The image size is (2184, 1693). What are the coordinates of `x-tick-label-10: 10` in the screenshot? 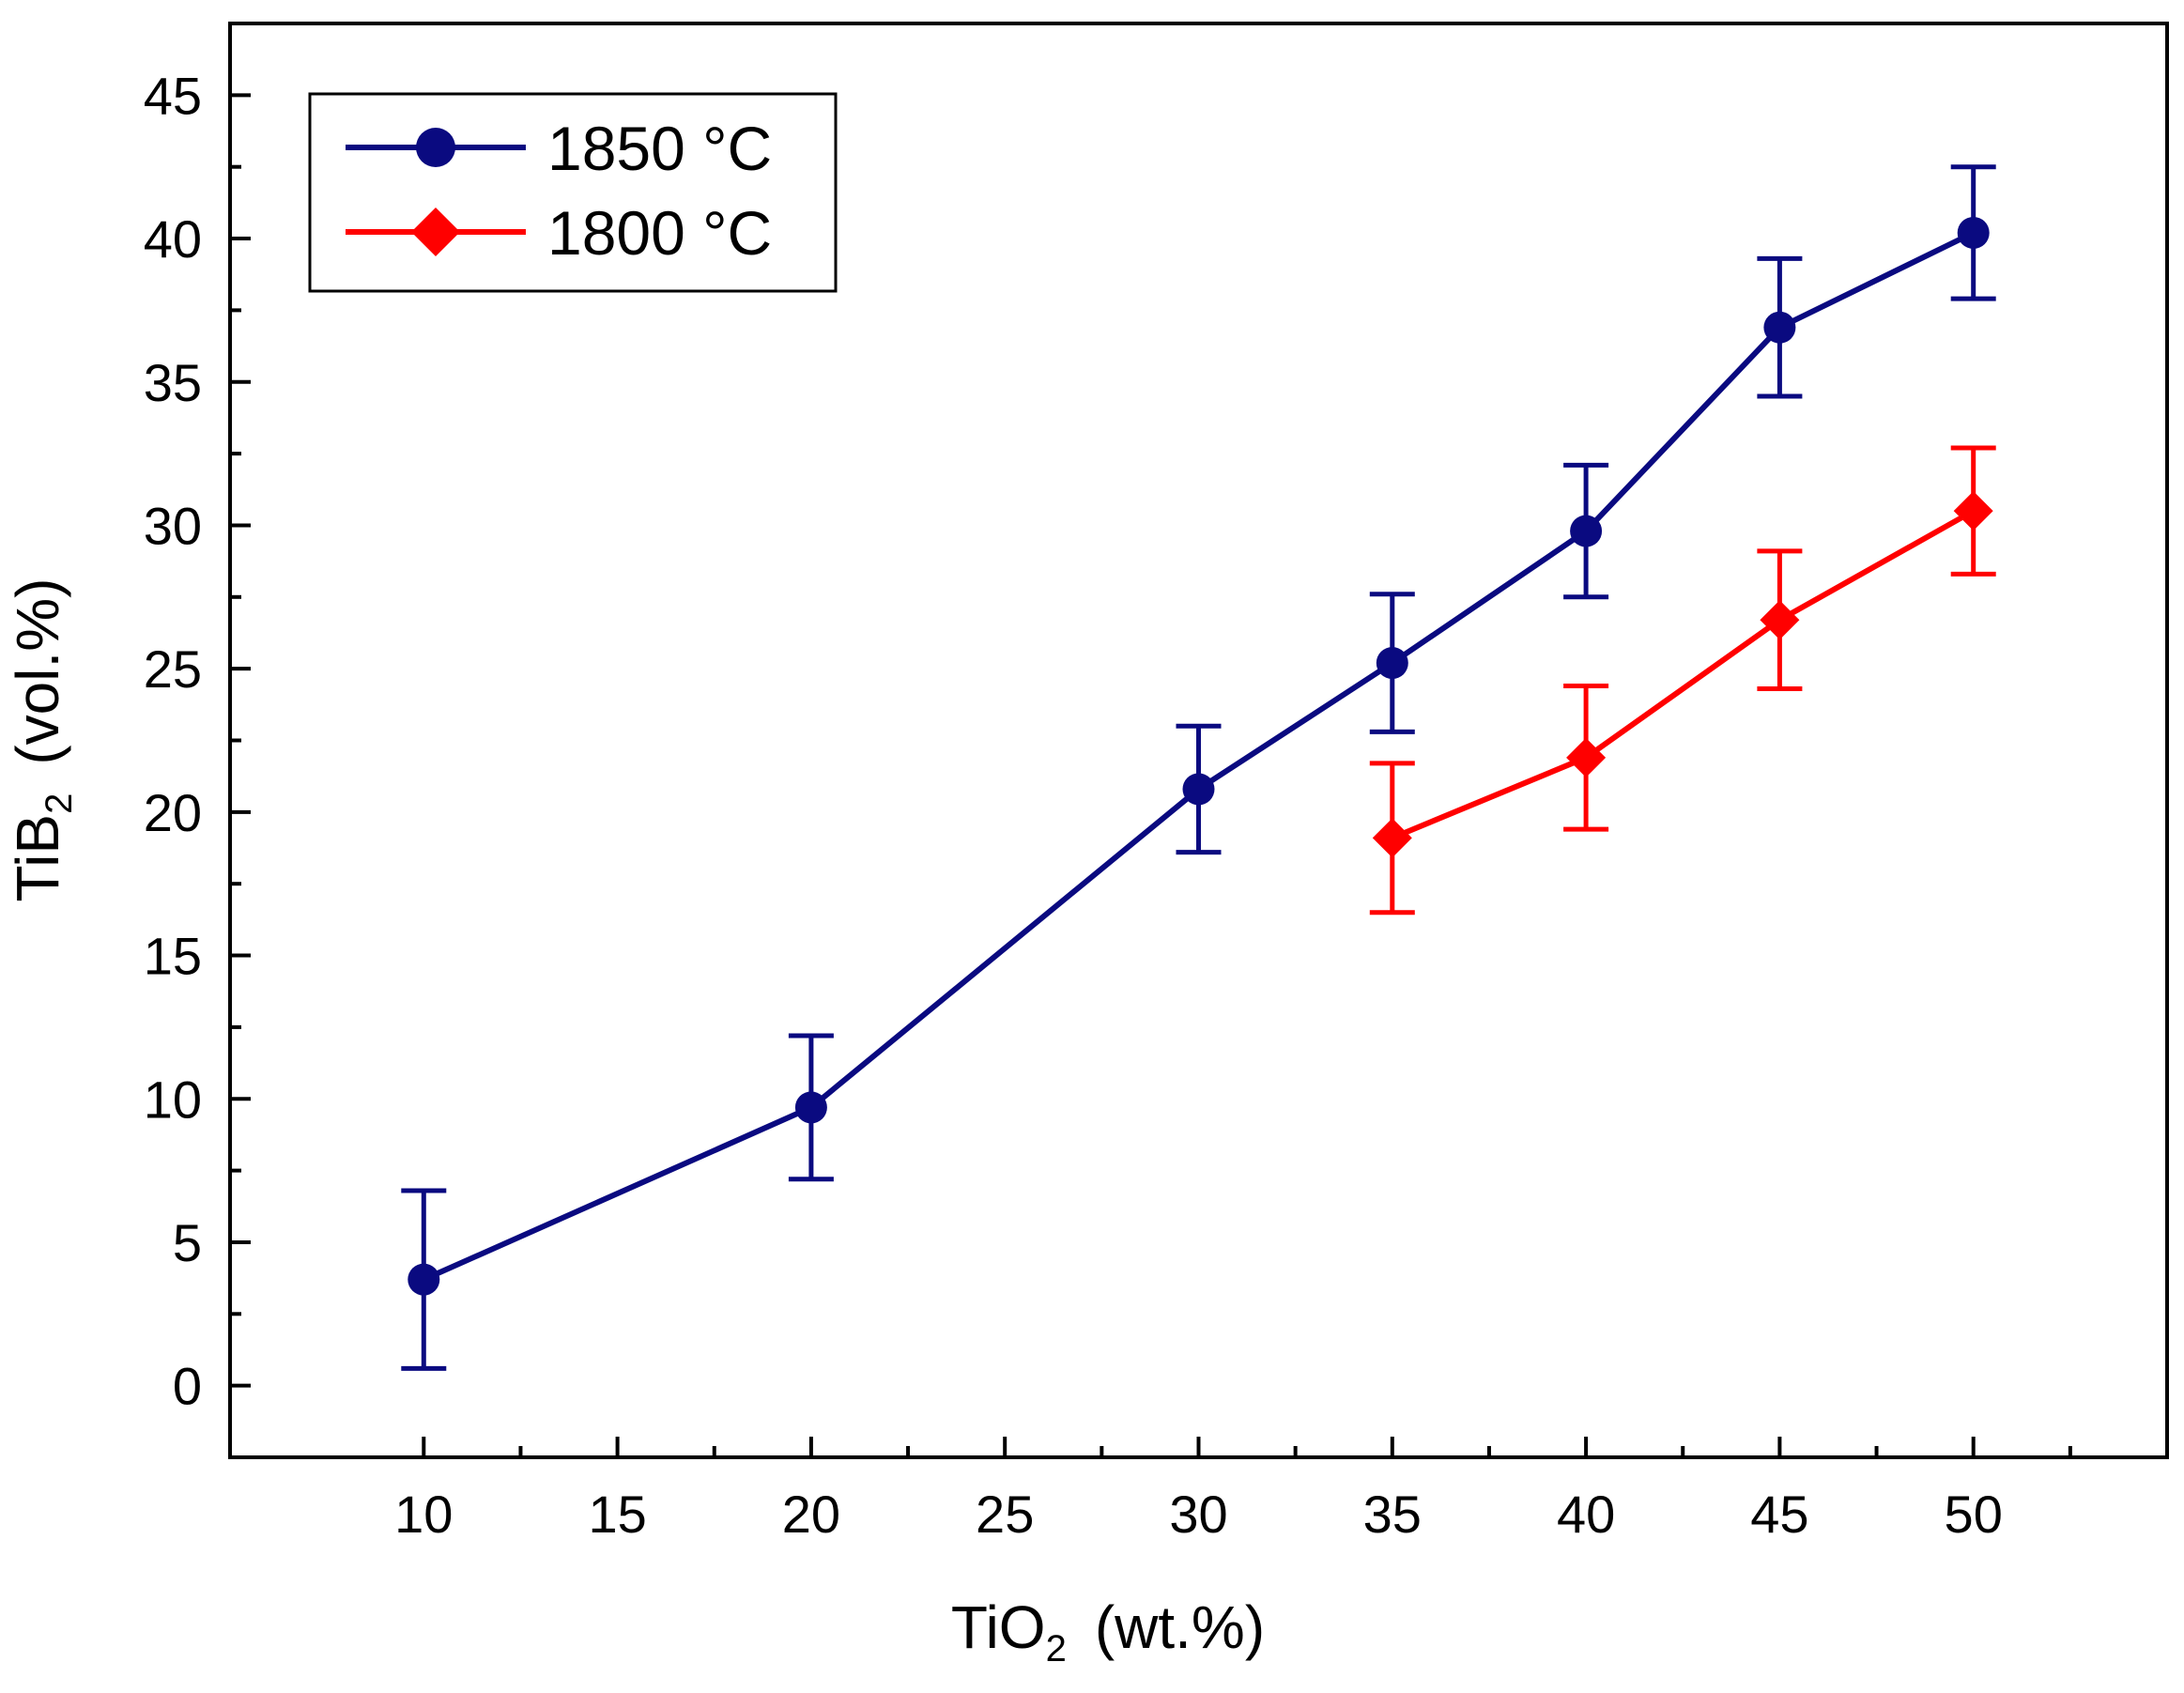 It's located at (423, 1514).